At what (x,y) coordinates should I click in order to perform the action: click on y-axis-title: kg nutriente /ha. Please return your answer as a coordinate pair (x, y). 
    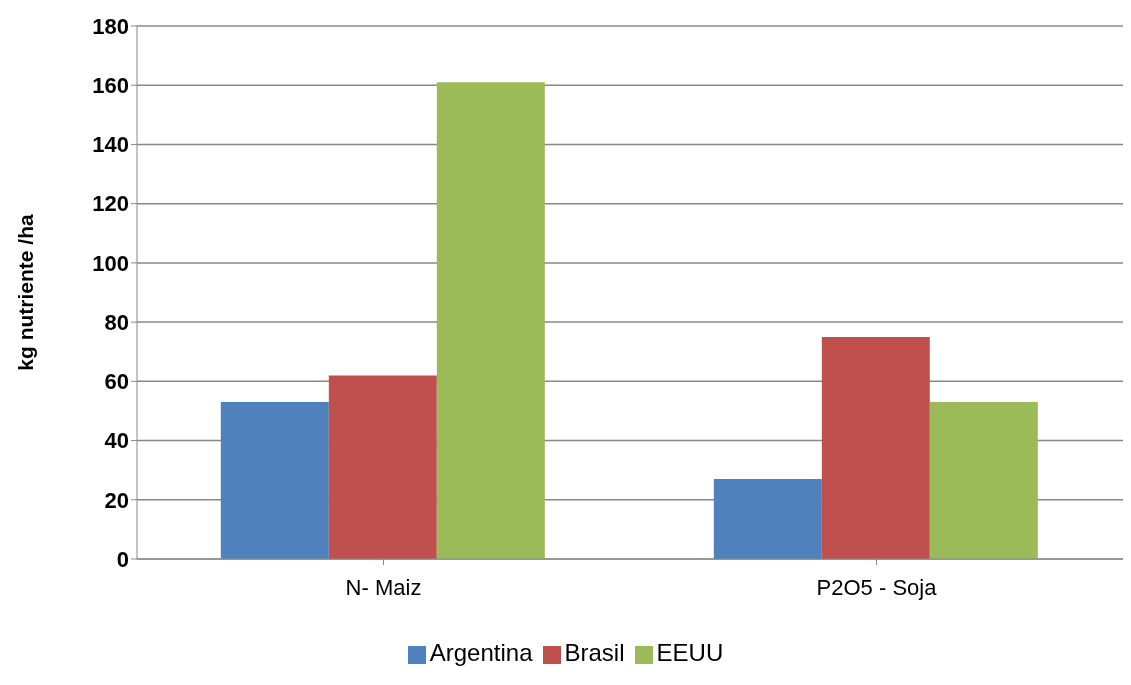
    Looking at the image, I should click on (26, 292).